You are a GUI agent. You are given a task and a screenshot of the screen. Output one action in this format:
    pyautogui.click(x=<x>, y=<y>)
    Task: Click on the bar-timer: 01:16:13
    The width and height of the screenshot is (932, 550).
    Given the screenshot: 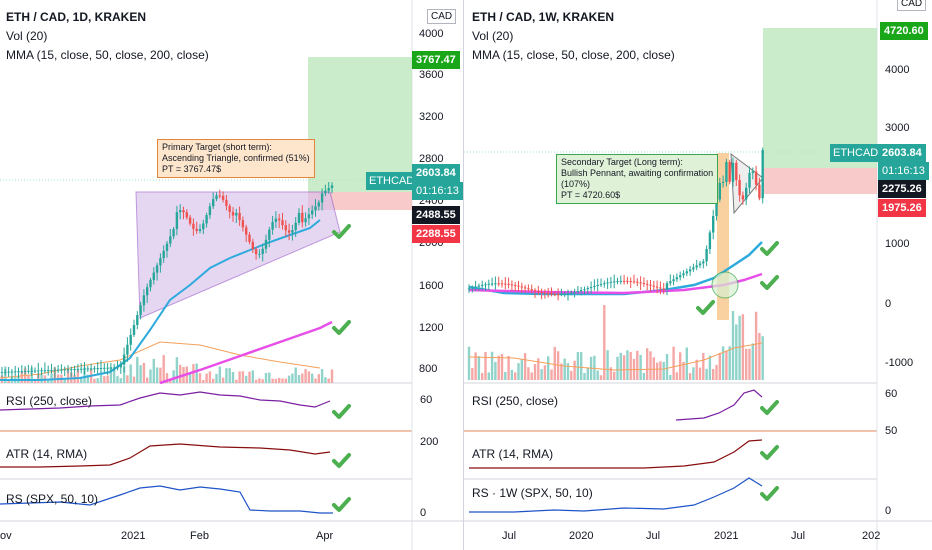 What is the action you would take?
    pyautogui.click(x=437, y=191)
    